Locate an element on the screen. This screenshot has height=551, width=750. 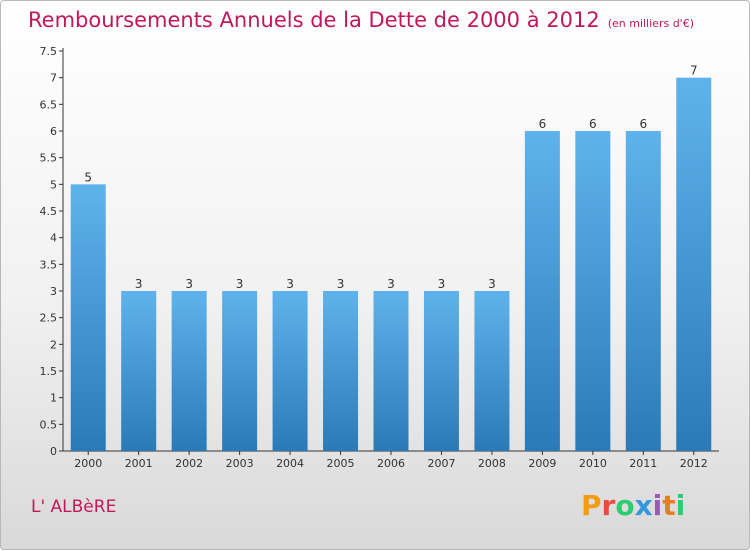
x-tick-label-2007: 2007 is located at coordinates (441, 463).